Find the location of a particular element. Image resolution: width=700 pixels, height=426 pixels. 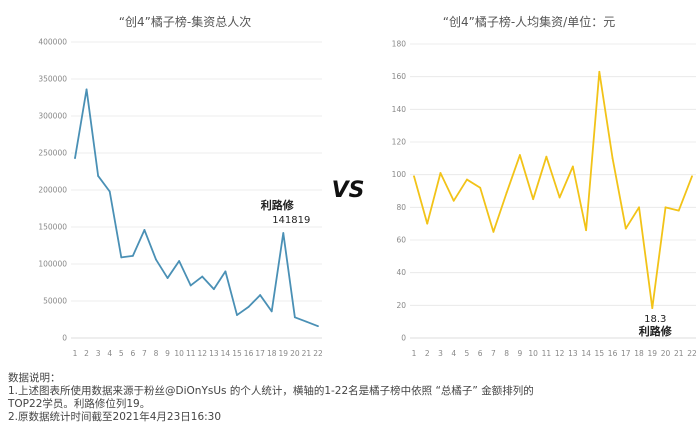

y-tick-label: 50000 is located at coordinates (55, 301).